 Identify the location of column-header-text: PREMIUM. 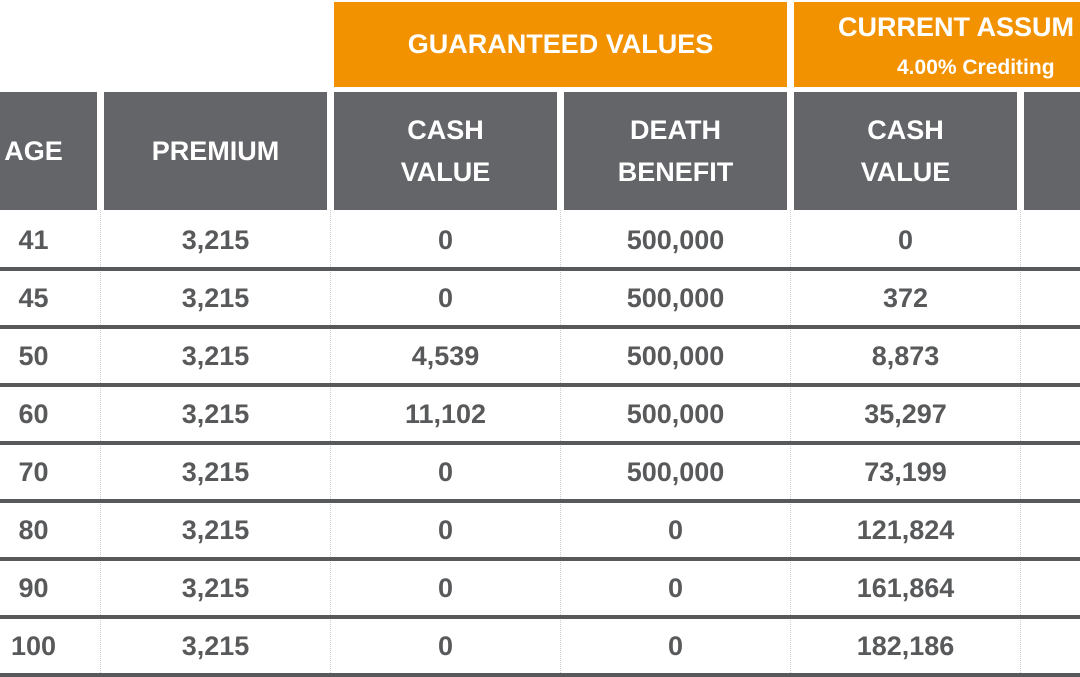
(215, 151).